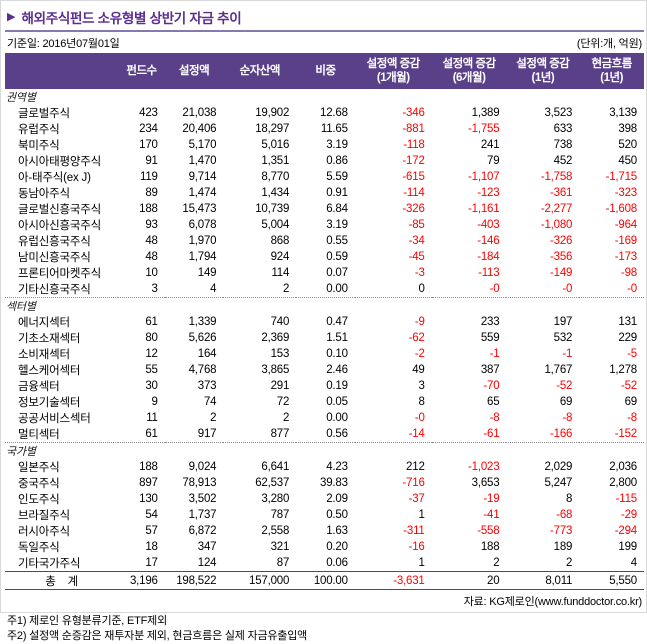 The image size is (647, 644). I want to click on row-label: 중국주식, so click(39, 484).